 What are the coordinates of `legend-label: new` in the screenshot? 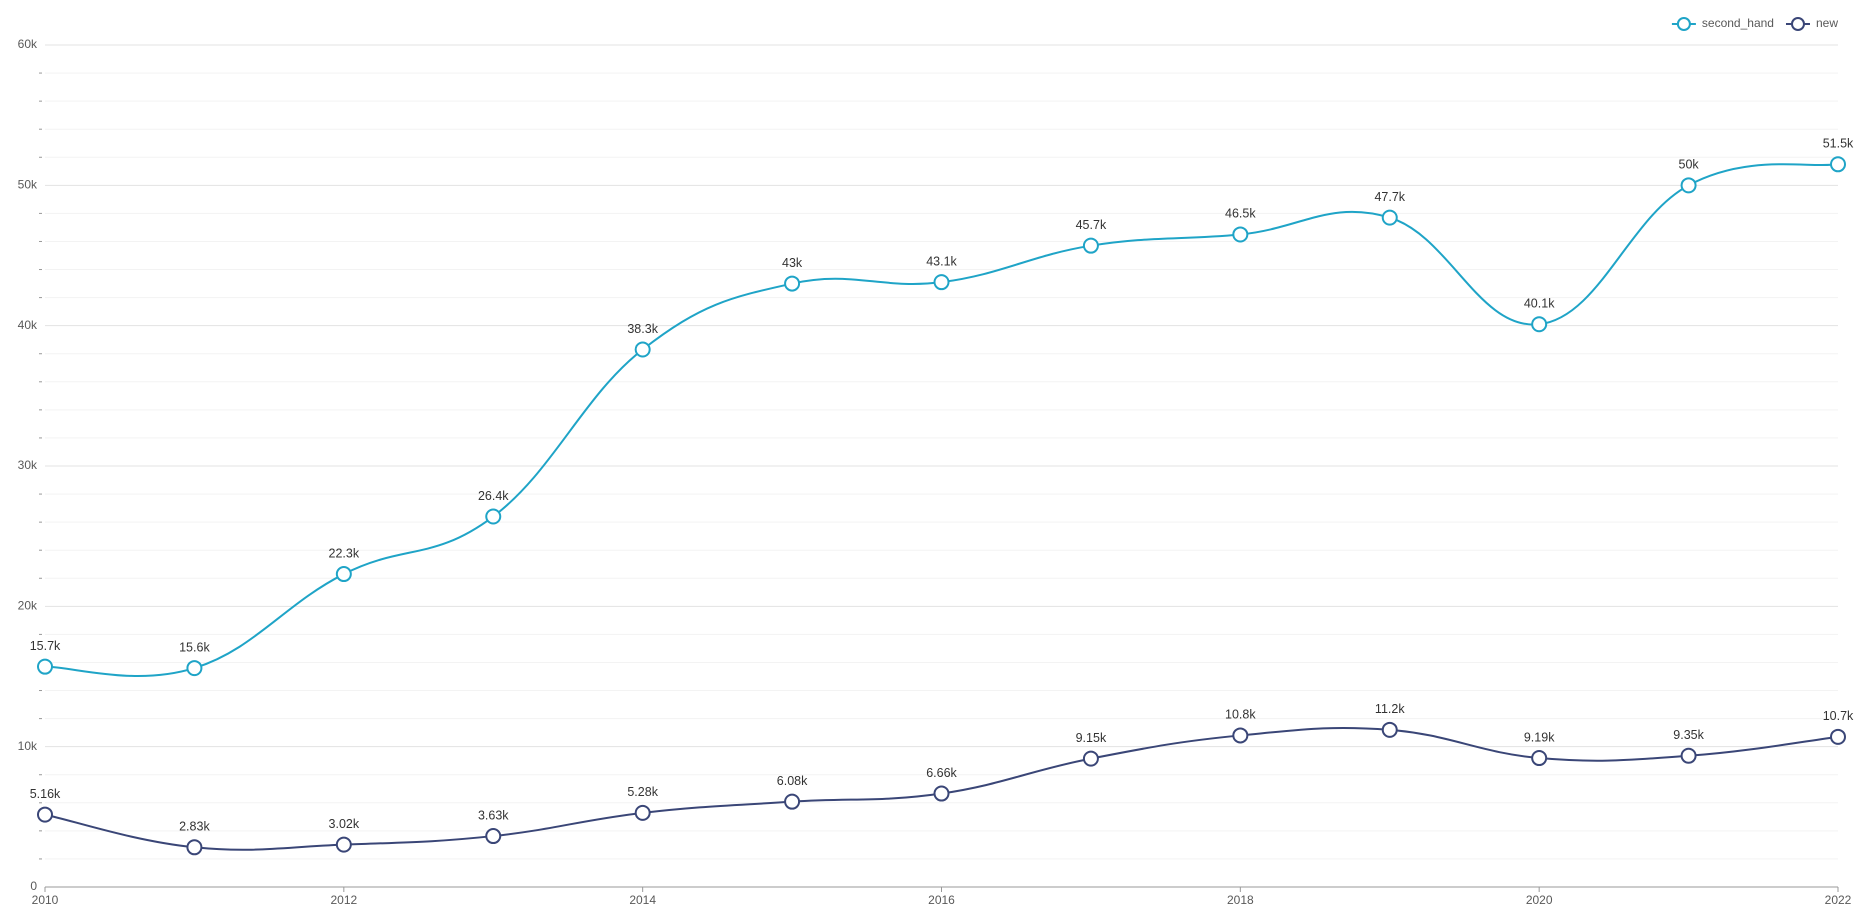 It's located at (1827, 23).